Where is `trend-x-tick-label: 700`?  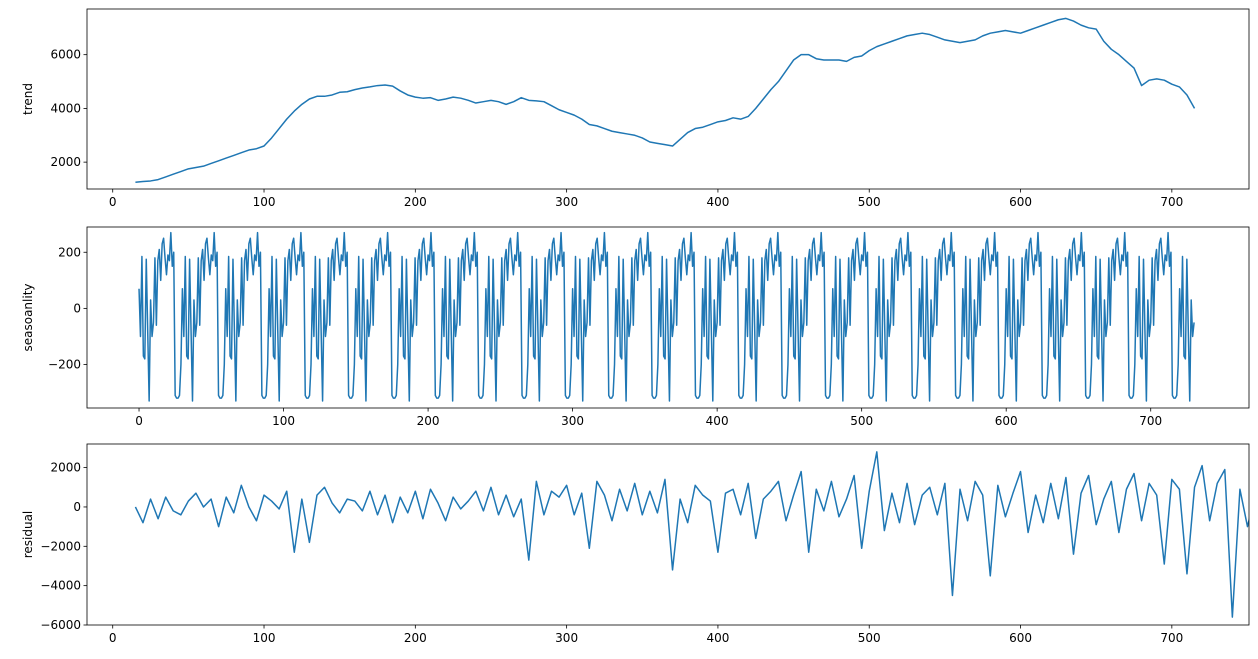
trend-x-tick-label: 700 is located at coordinates (1171, 202).